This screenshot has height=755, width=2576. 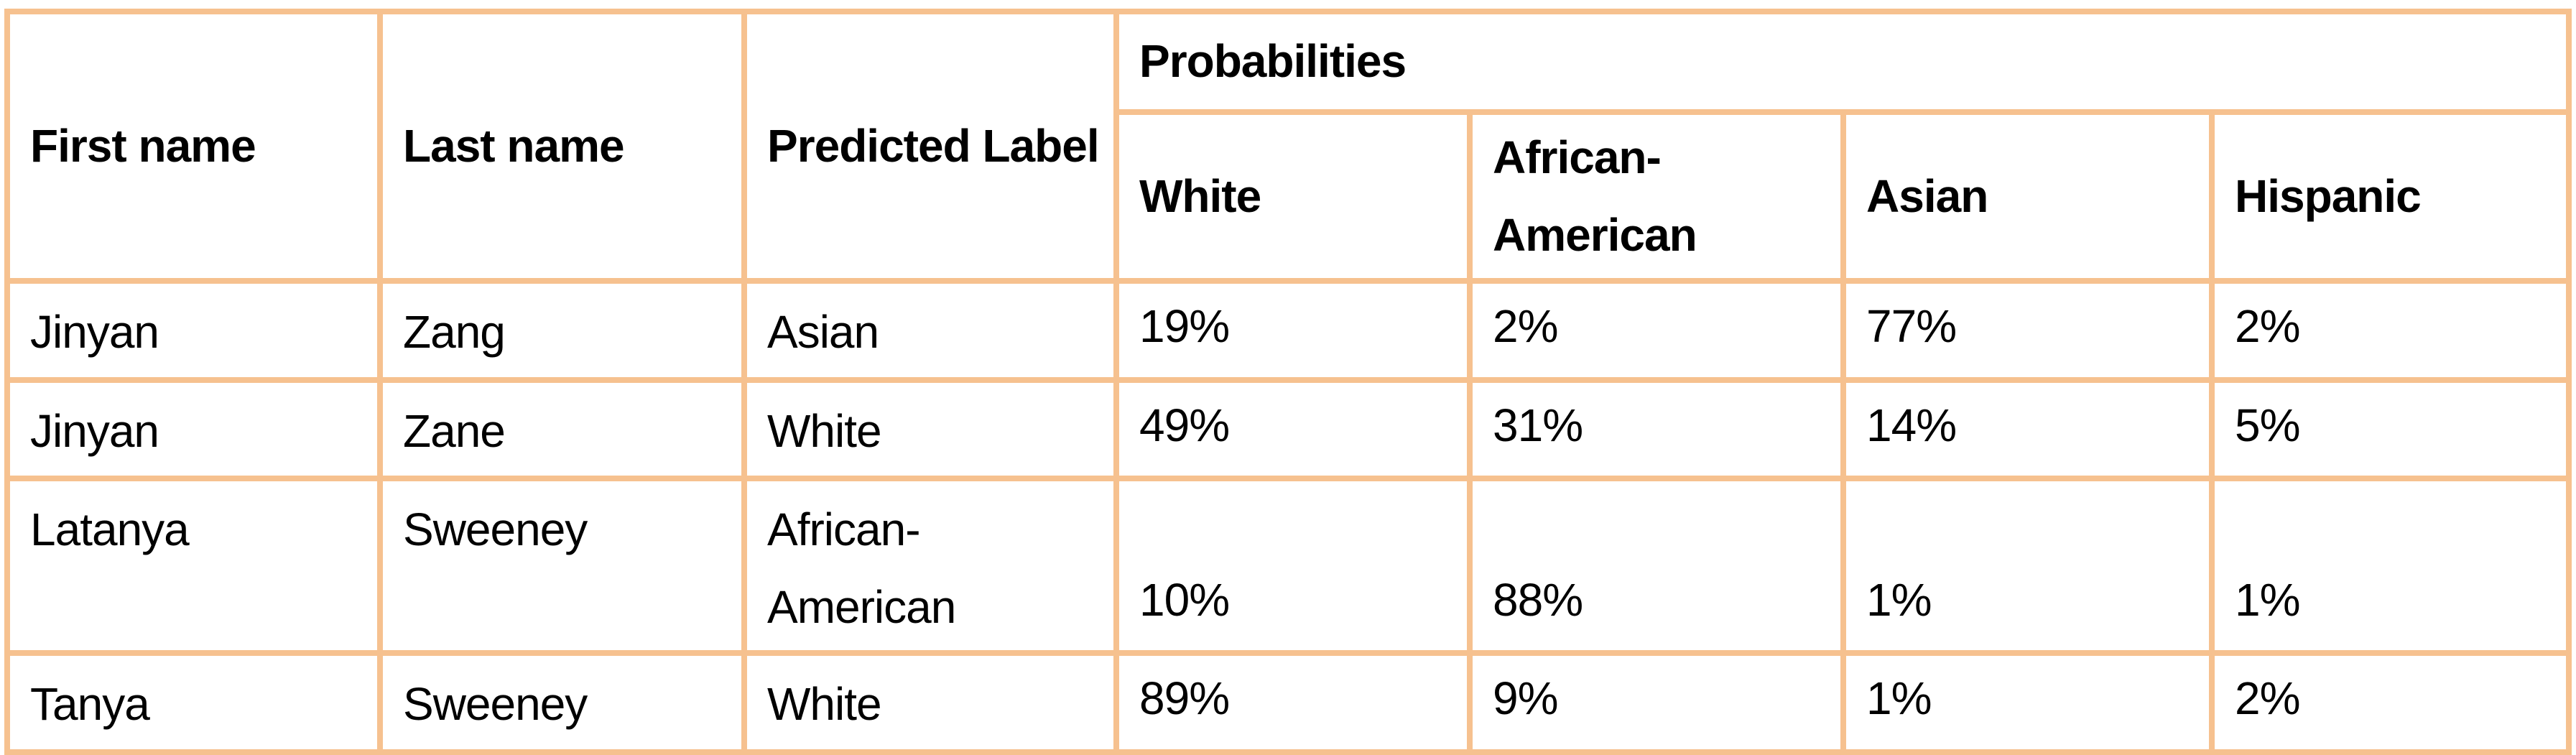 I want to click on cell-last-name: Zang, so click(x=562, y=330).